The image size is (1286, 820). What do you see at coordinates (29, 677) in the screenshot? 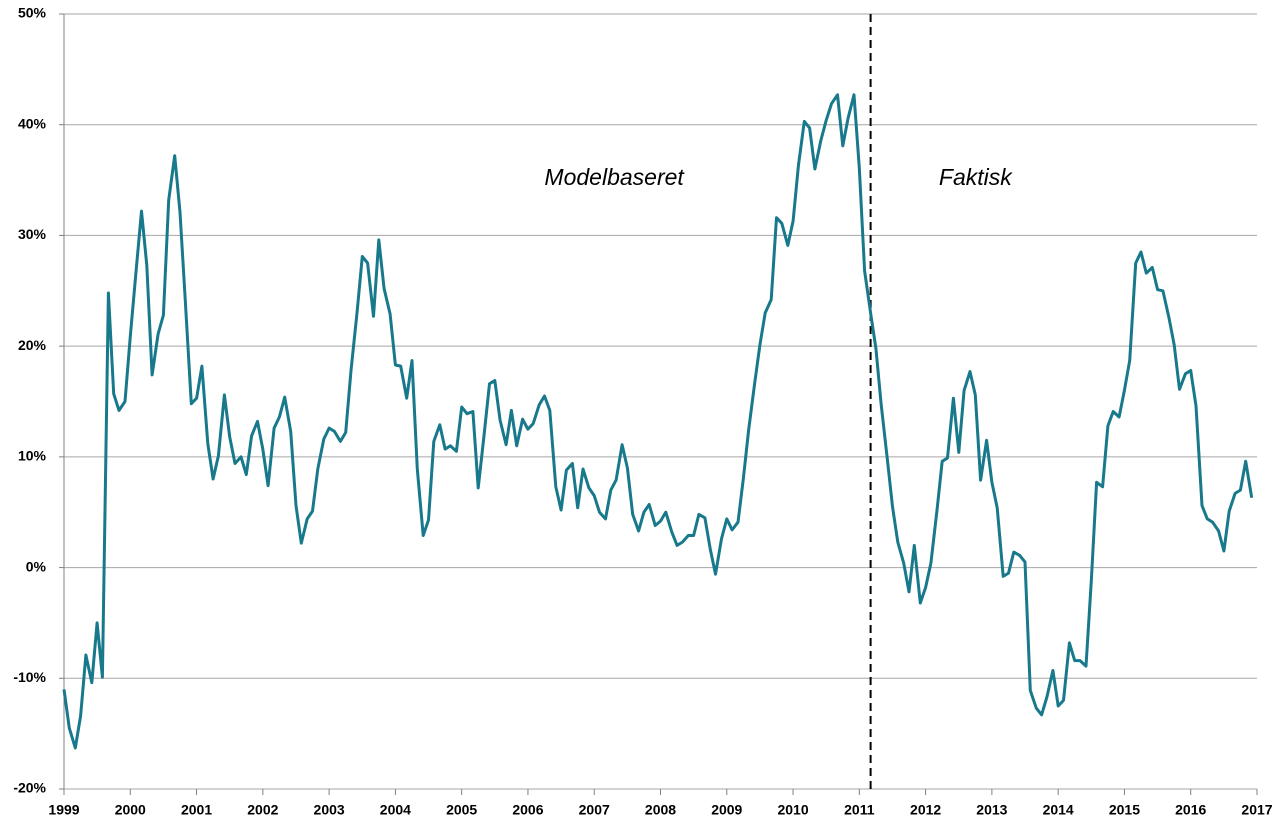
I see `y-tick-label: -10%` at bounding box center [29, 677].